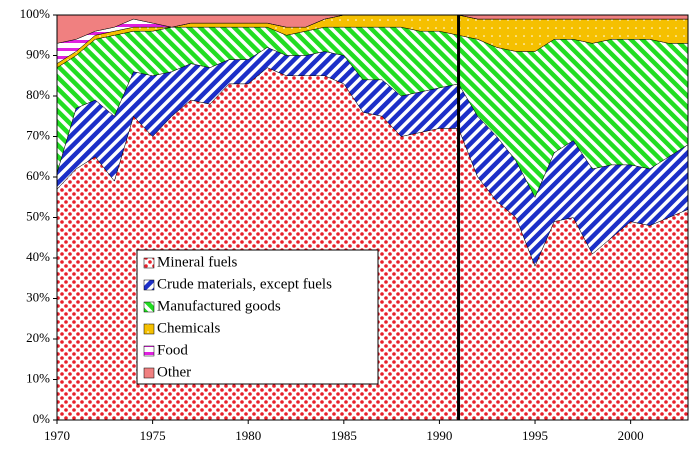 Image resolution: width=696 pixels, height=453 pixels. Describe the element at coordinates (172, 350) in the screenshot. I see `legend-label: Food` at that location.